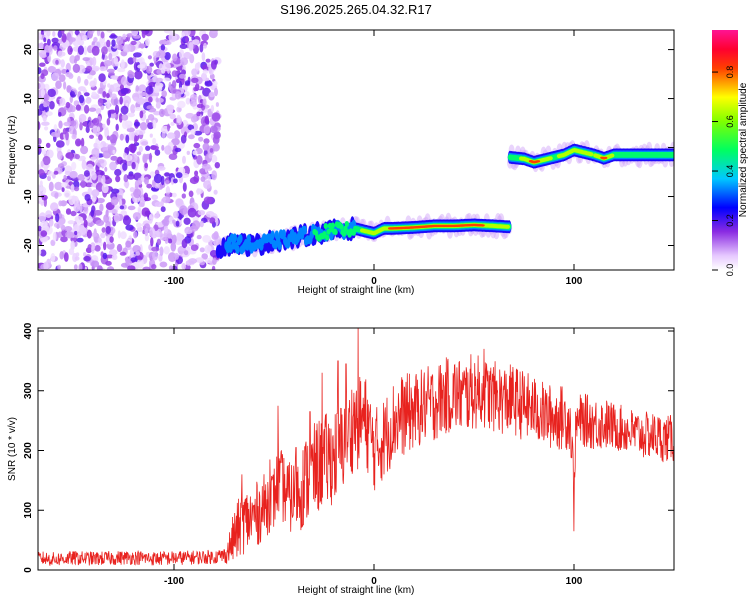 This screenshot has height=600, width=750. What do you see at coordinates (174, 281) in the screenshot?
I see `x-tick-label: -100` at bounding box center [174, 281].